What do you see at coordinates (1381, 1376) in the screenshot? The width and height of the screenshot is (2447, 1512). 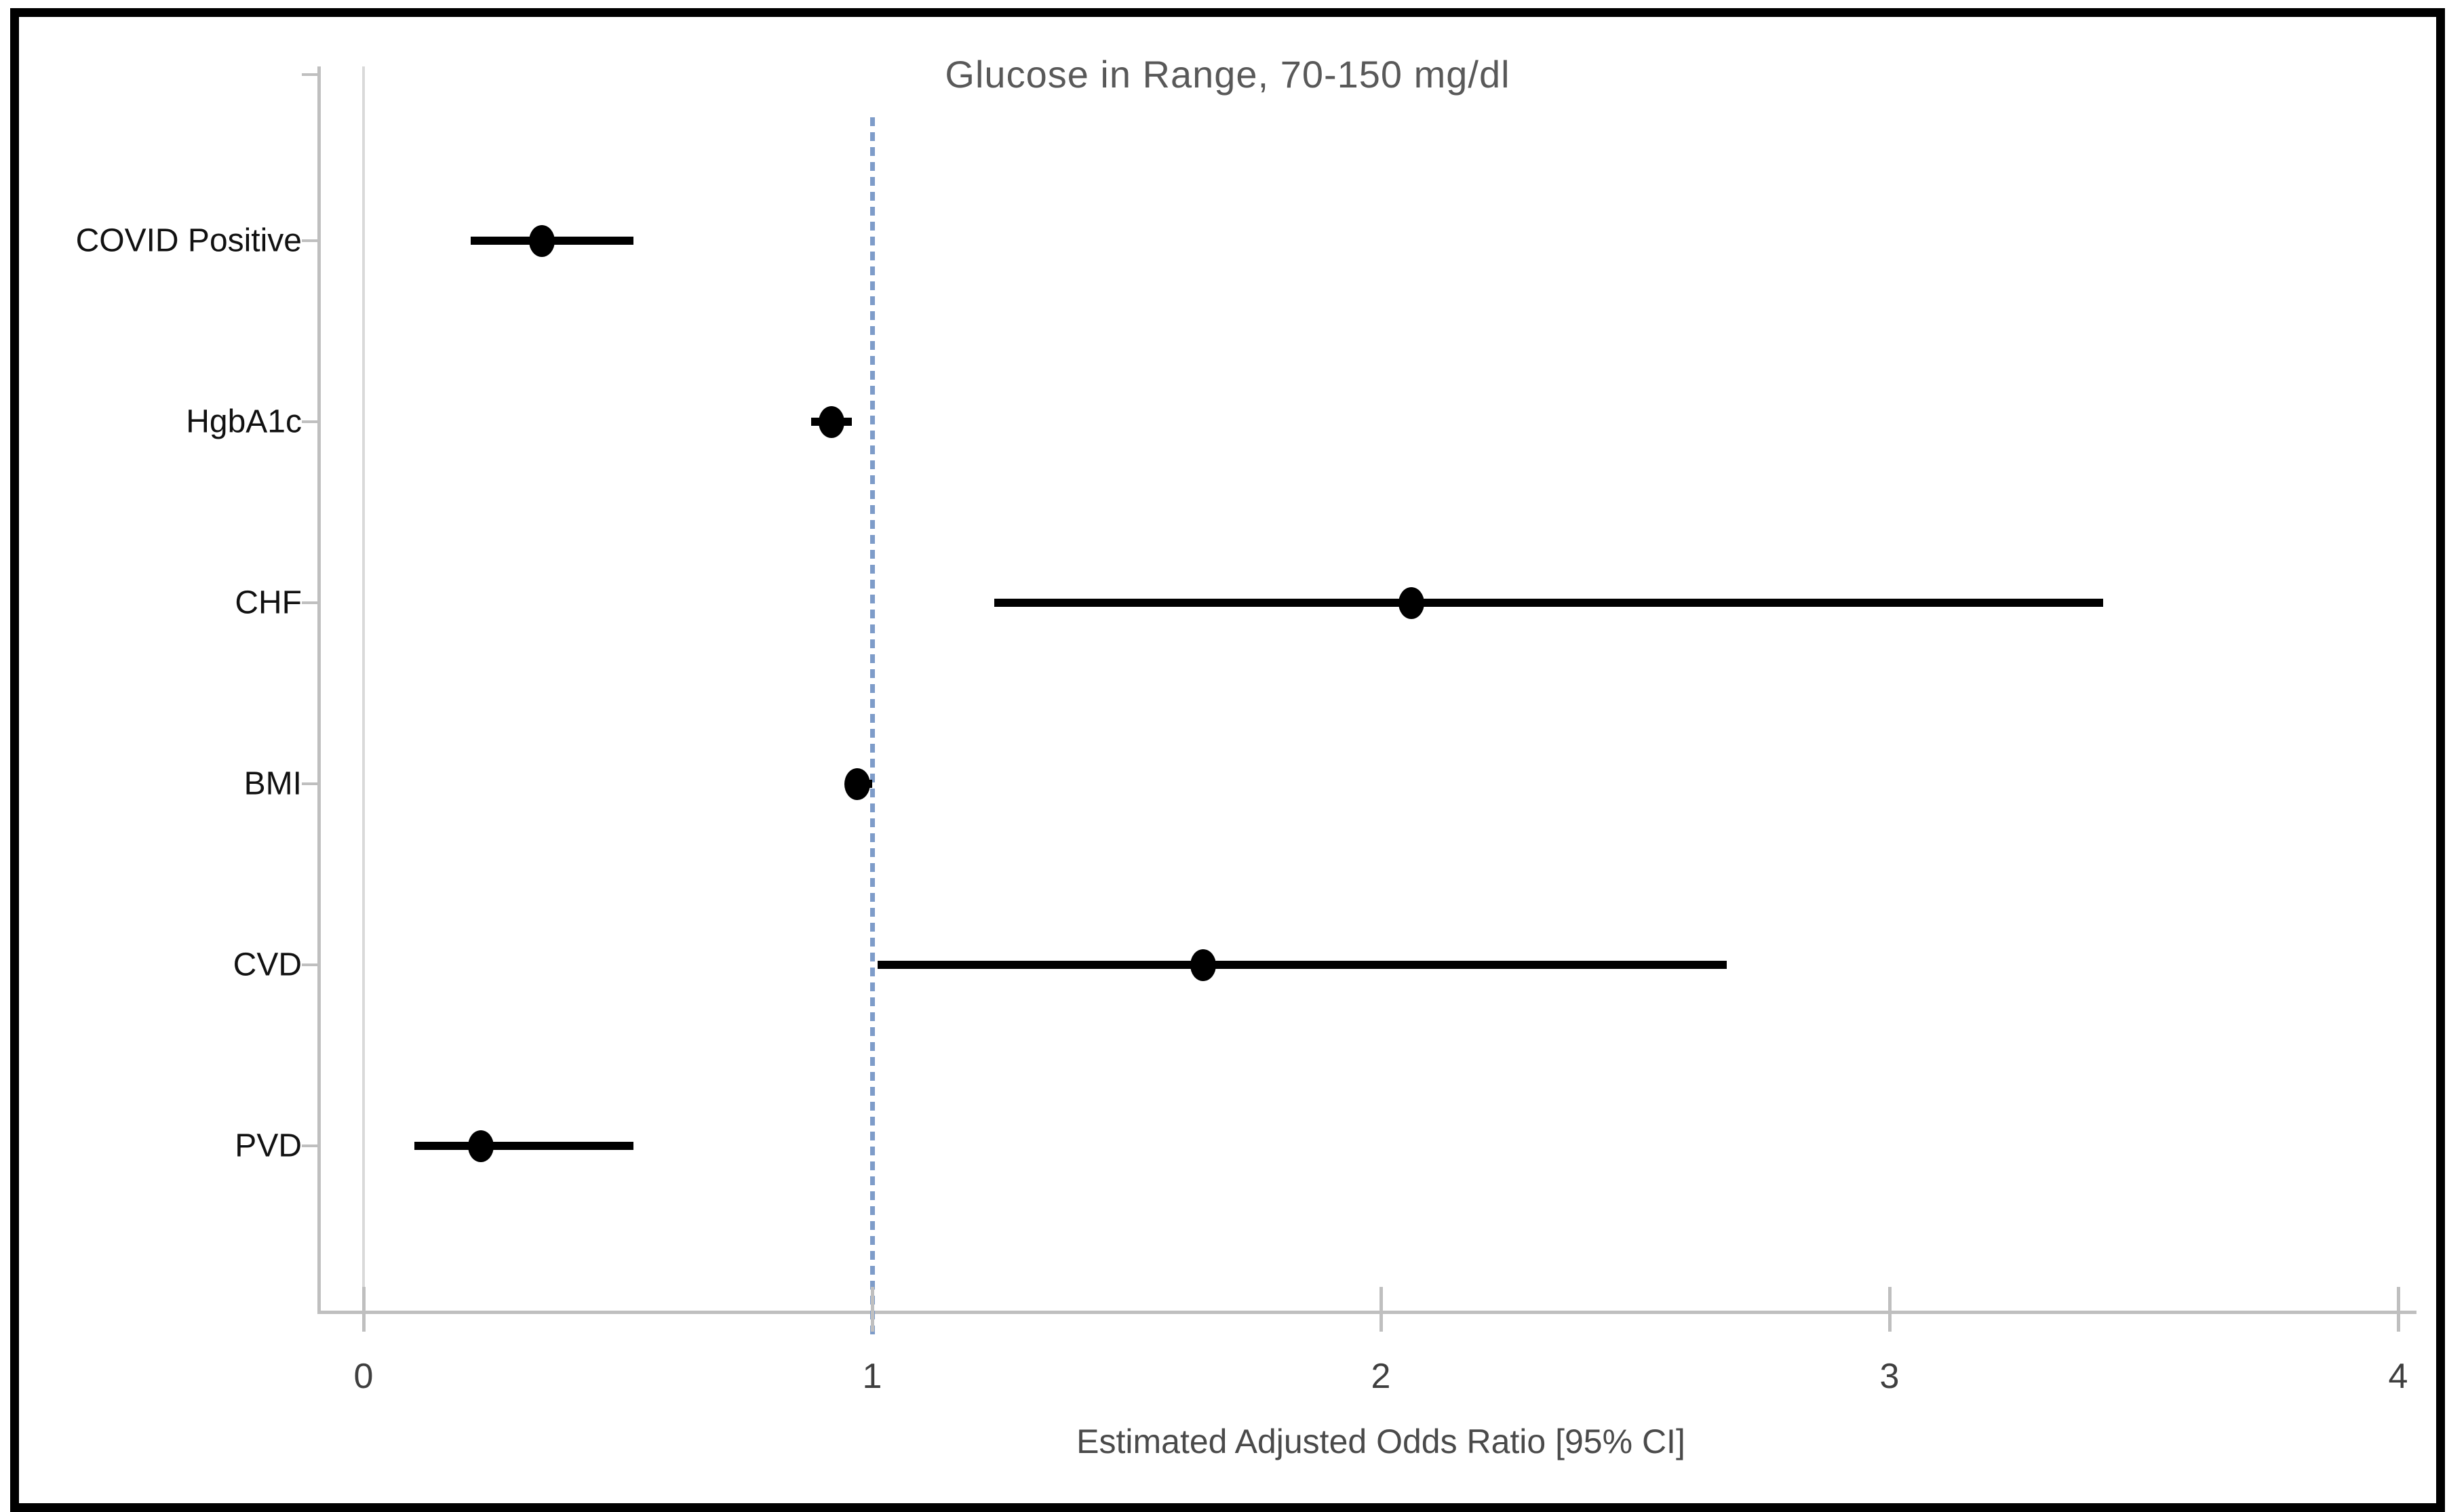 I see `x-tick-label: 2` at bounding box center [1381, 1376].